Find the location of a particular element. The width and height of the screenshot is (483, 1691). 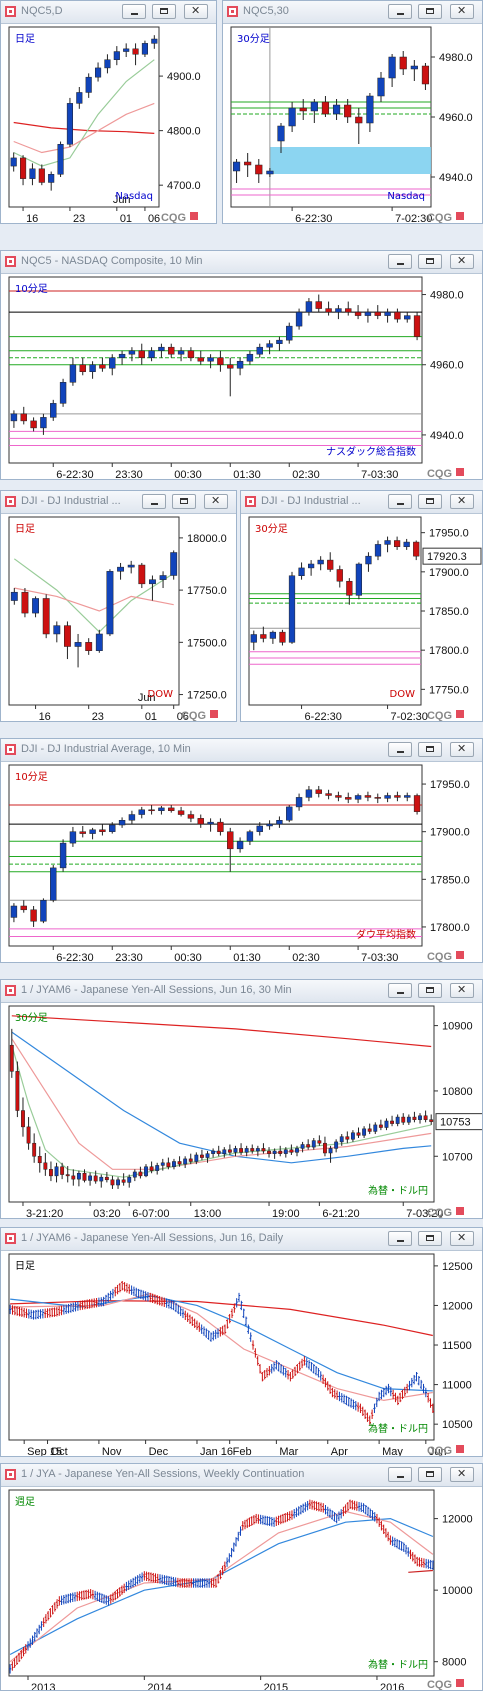

chart-nq-daily: 4700.0 4800.0 4900.0 16 23 01 06 Jun 日足 Nasdaq CQG is located at coordinates (108, 123).